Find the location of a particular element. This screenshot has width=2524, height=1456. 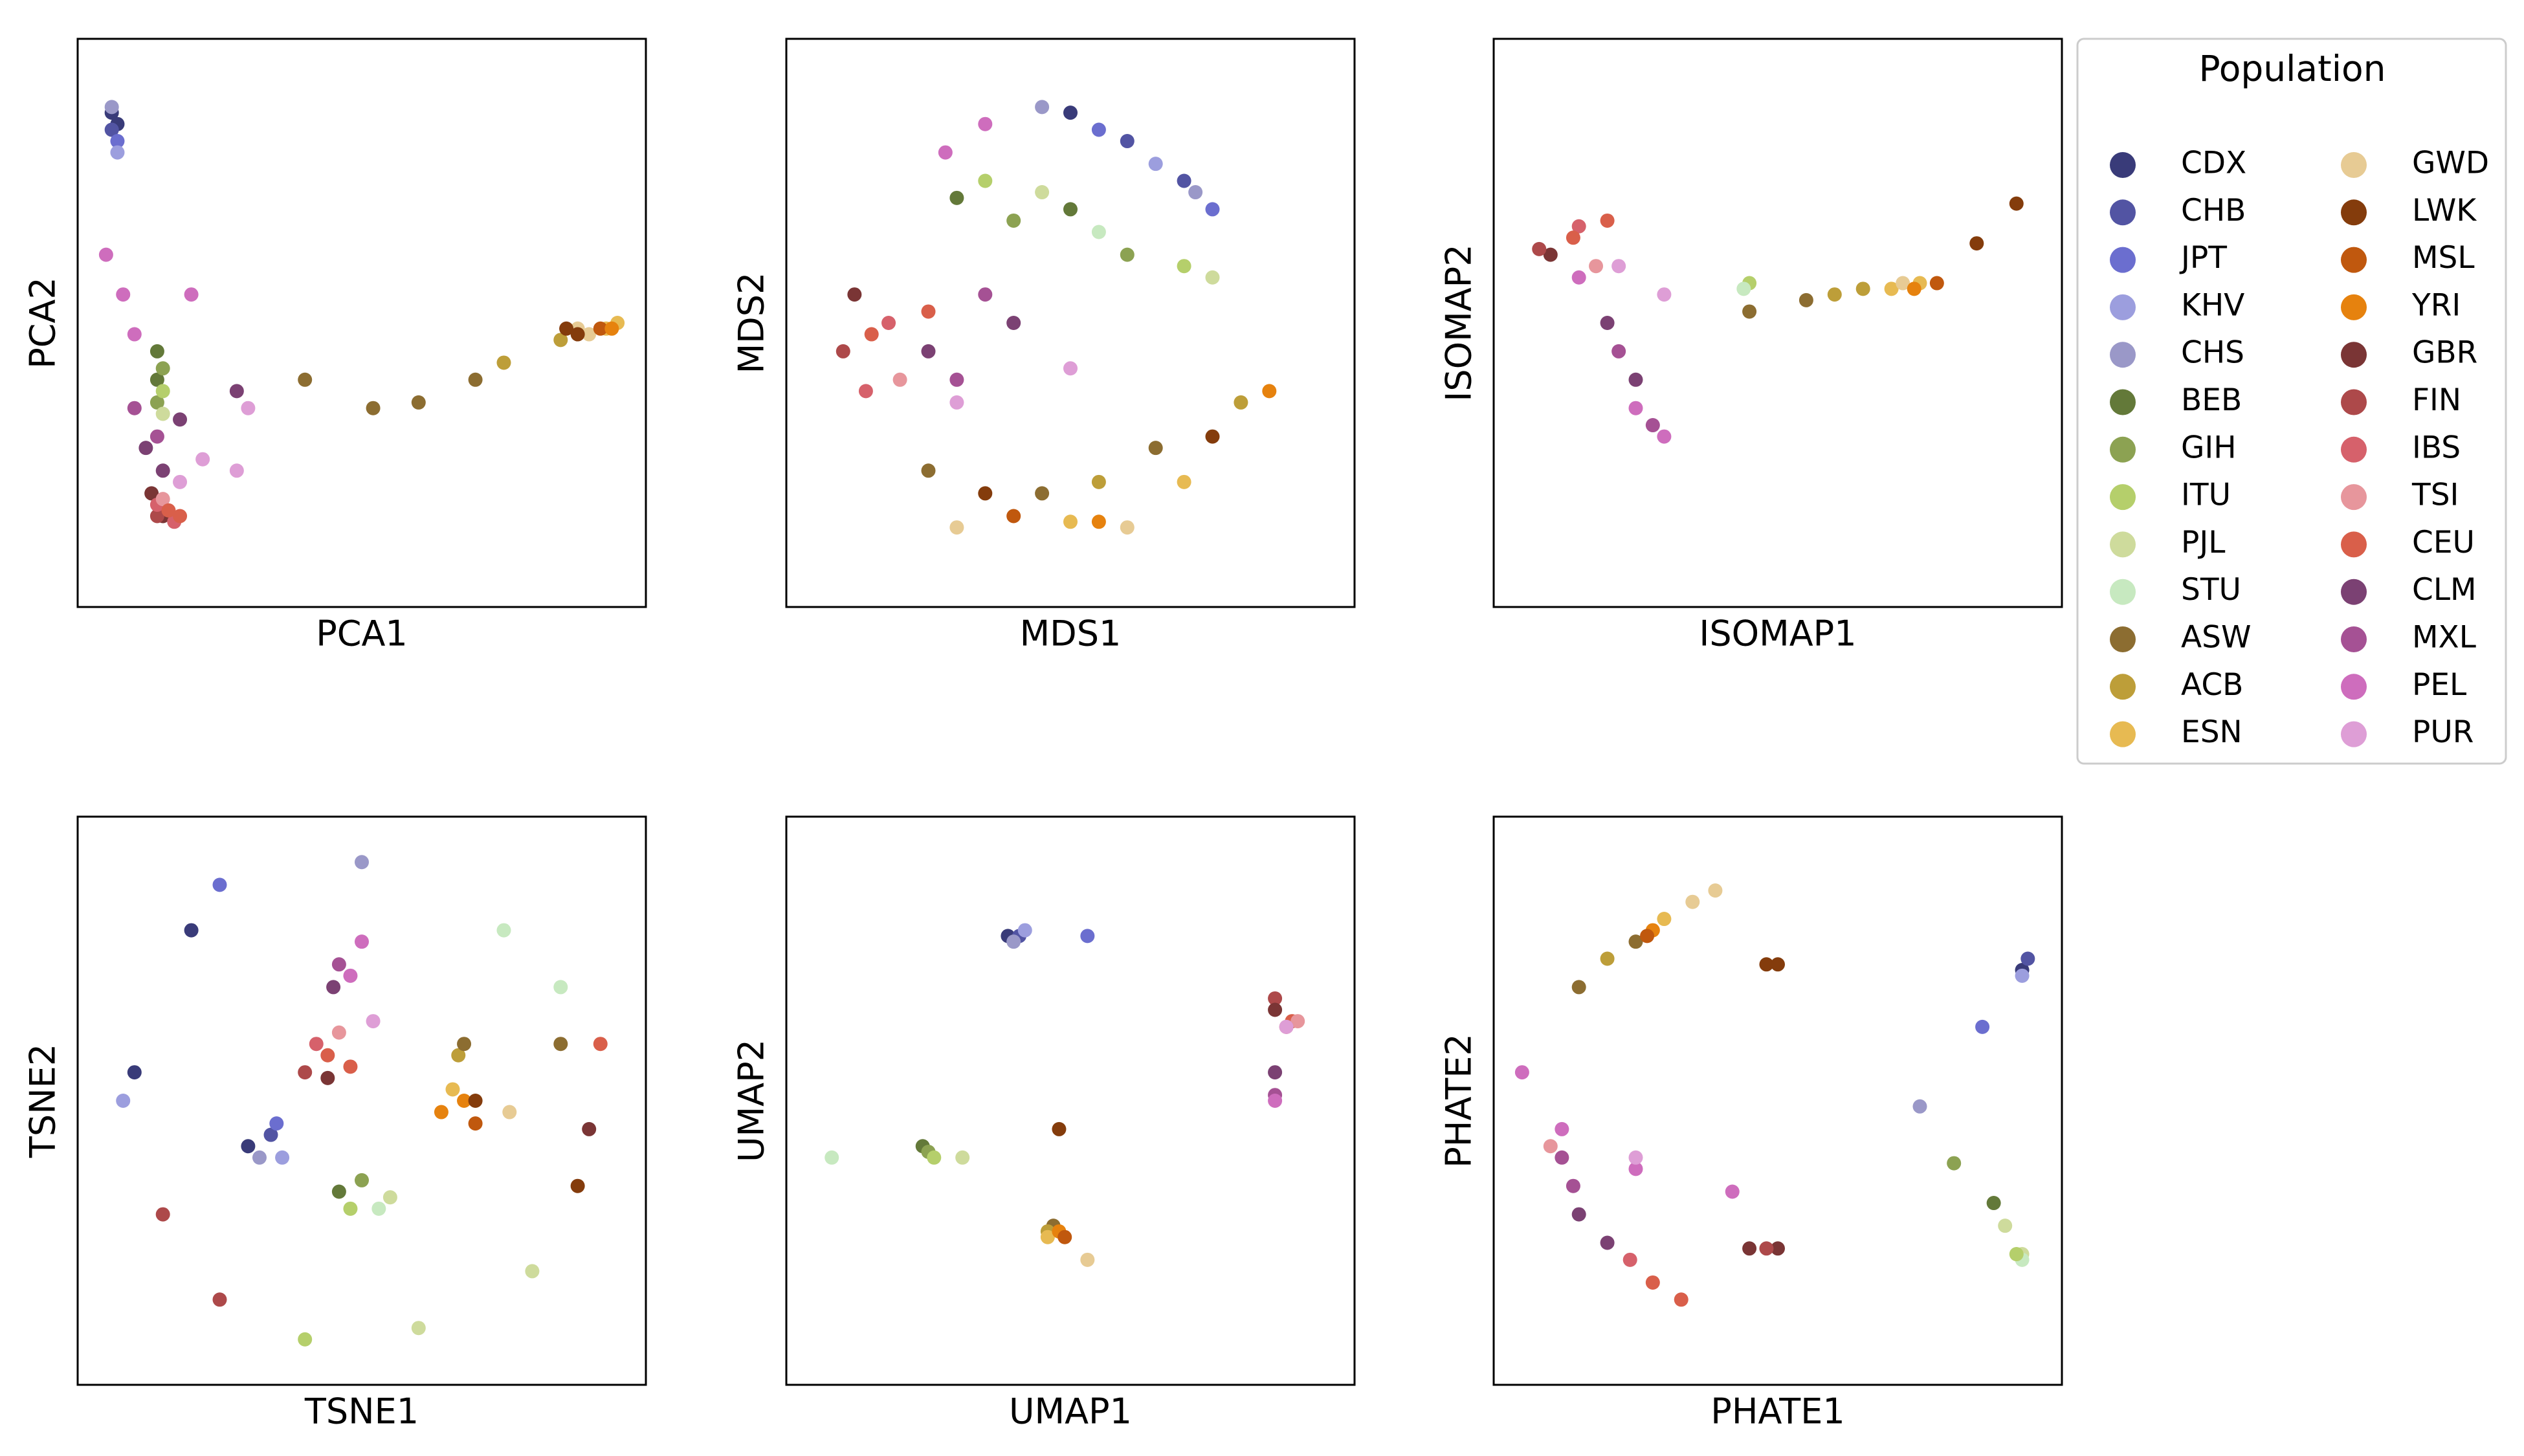

legend-label: ESN is located at coordinates (2211, 732).